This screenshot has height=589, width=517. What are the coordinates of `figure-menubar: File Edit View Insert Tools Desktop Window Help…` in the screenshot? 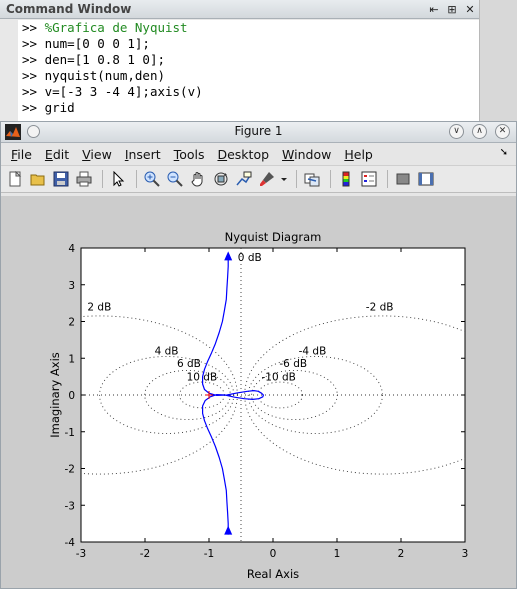 It's located at (258, 154).